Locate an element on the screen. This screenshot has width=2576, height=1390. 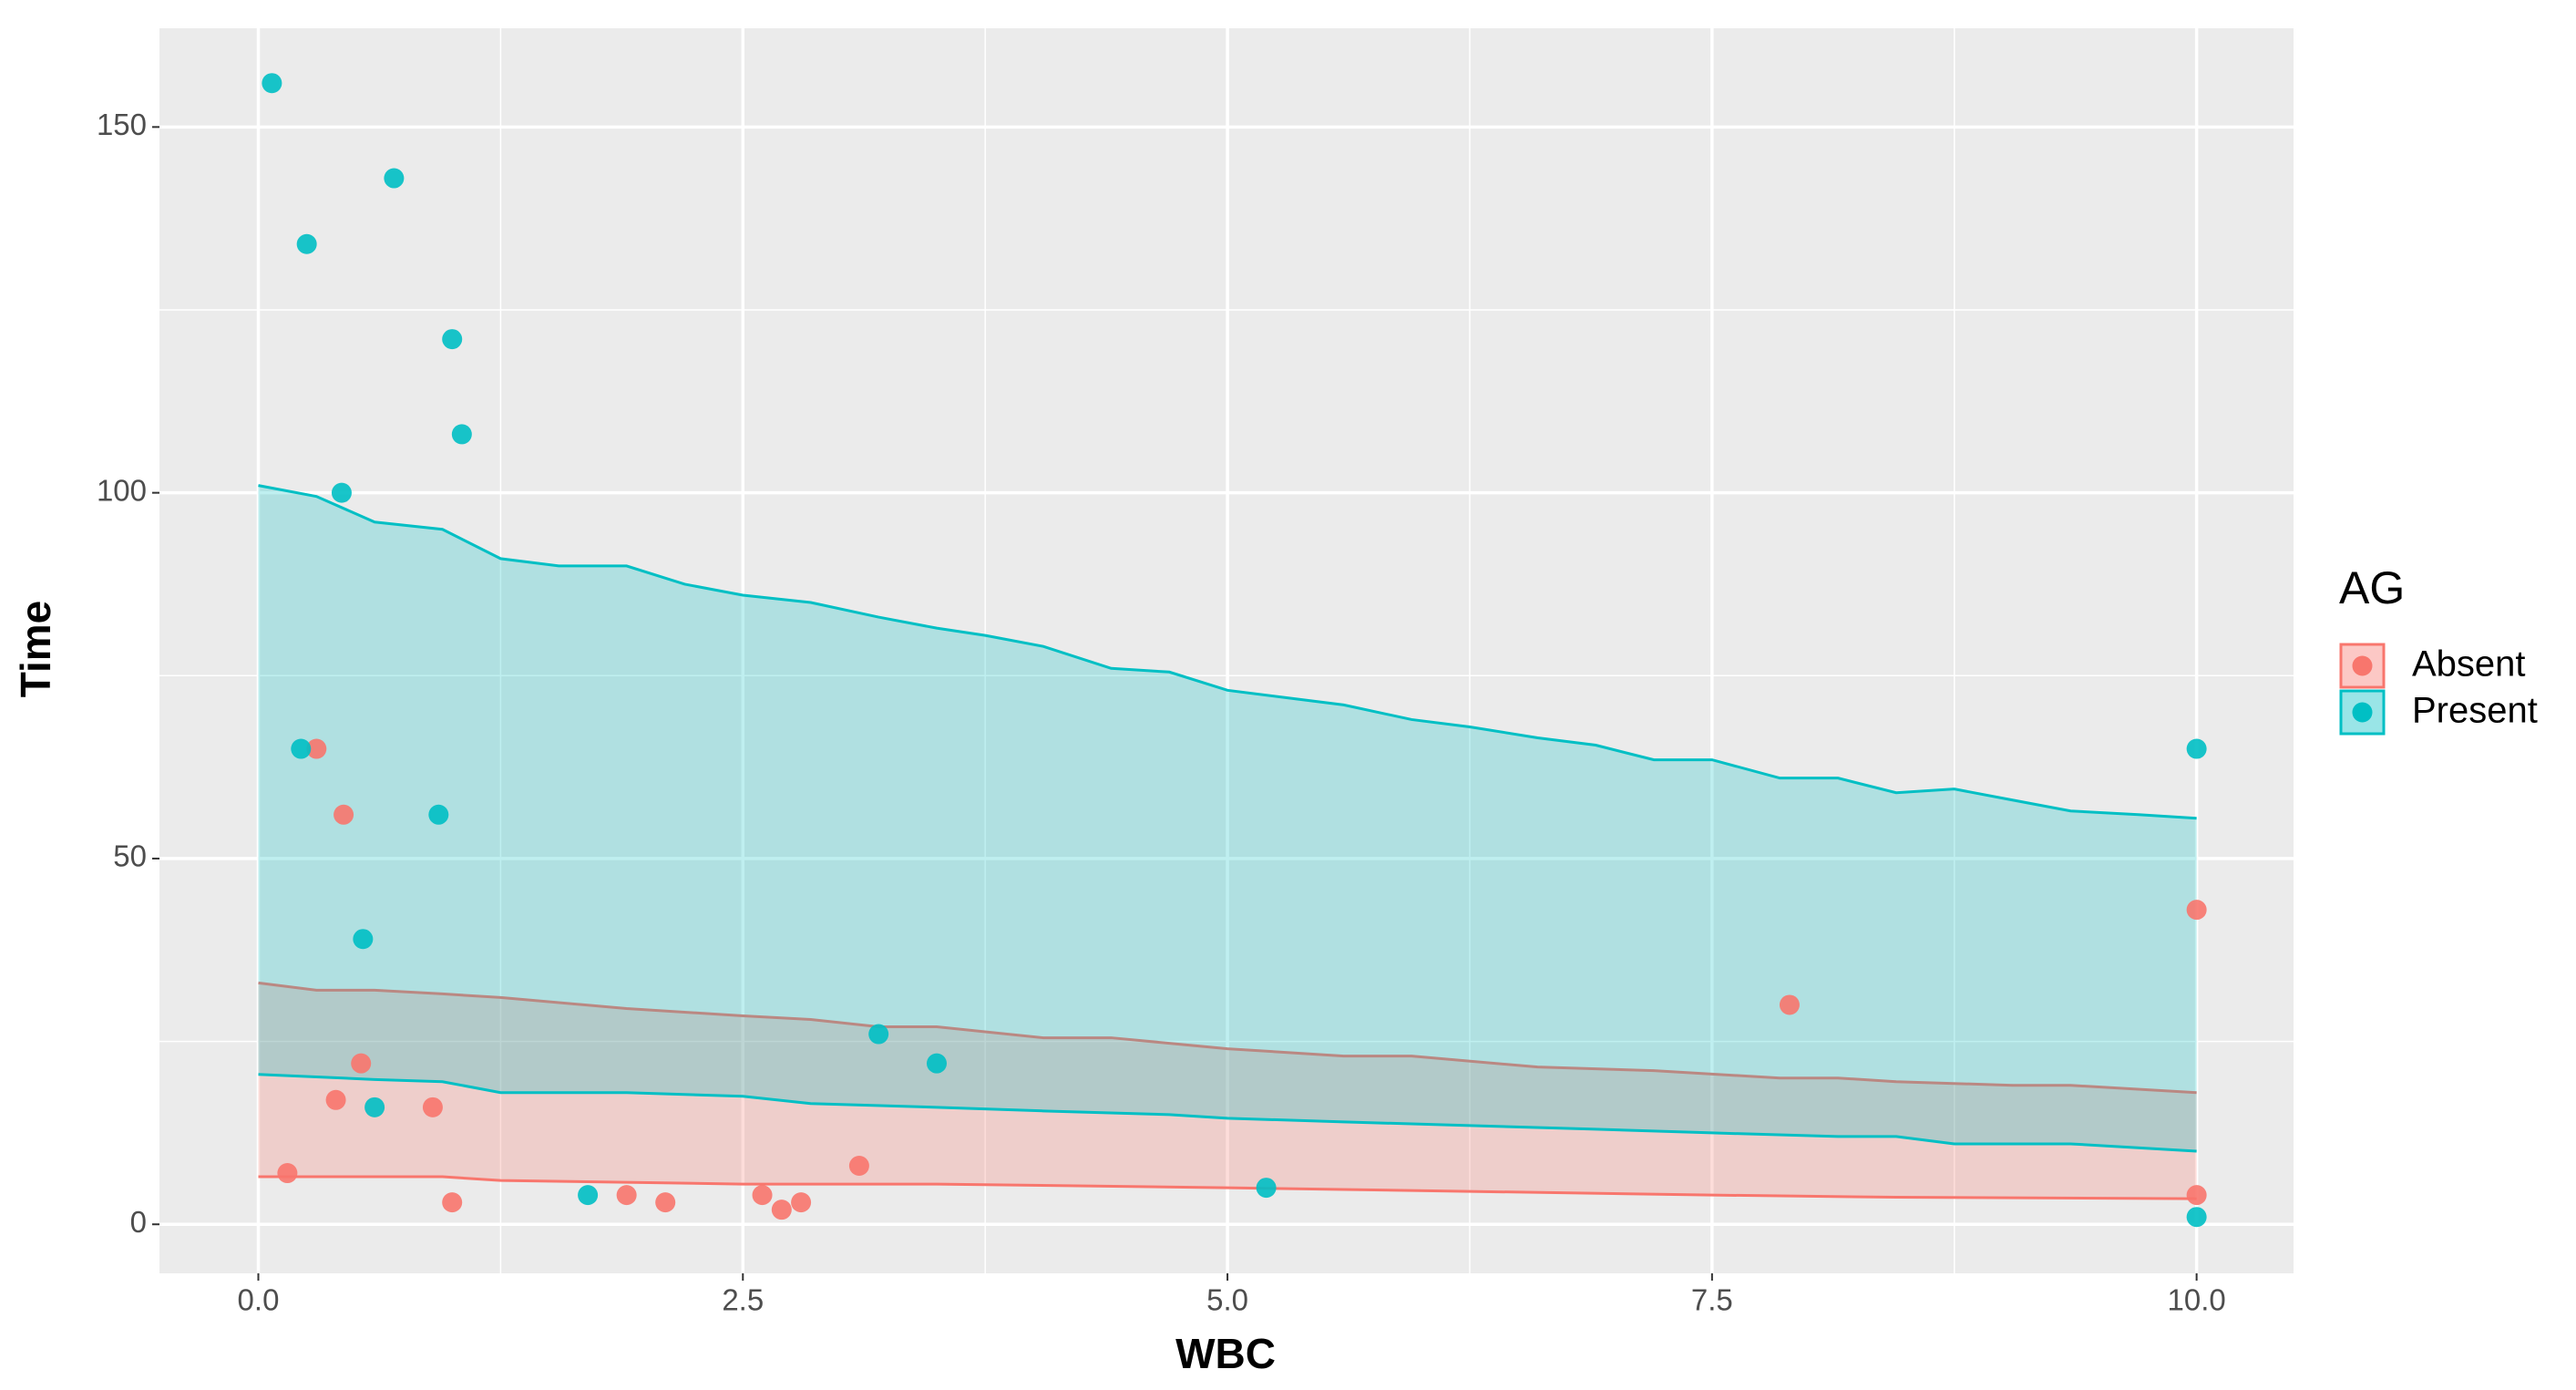
y-tick-label: 0 is located at coordinates (139, 1222).